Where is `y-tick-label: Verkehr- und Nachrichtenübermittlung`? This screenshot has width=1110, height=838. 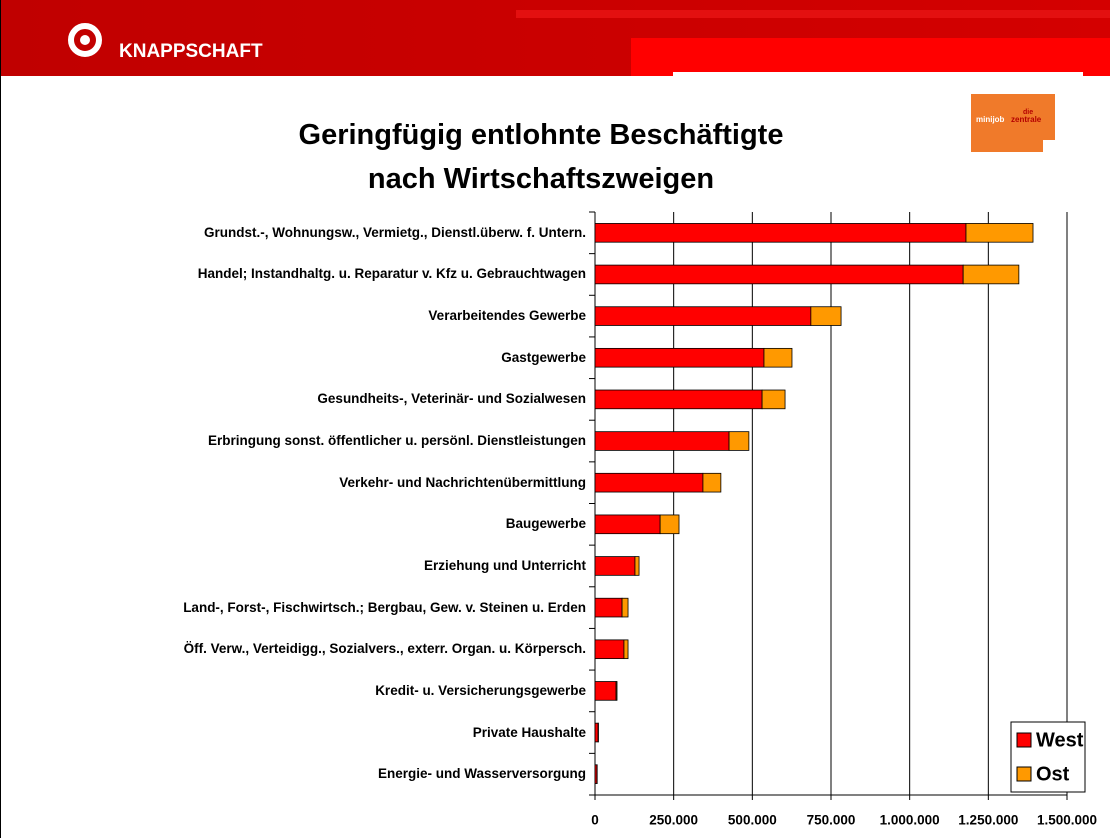 y-tick-label: Verkehr- und Nachrichtenübermittlung is located at coordinates (462, 482).